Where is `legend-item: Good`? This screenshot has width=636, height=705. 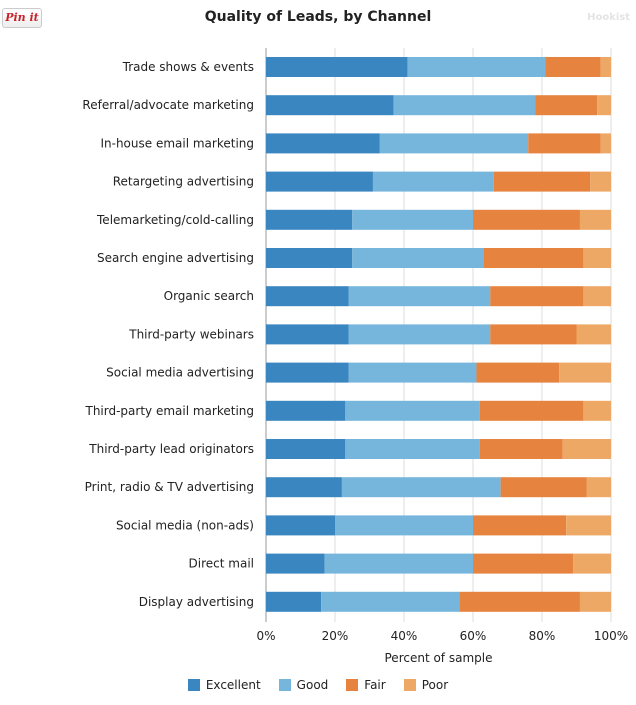 legend-item: Good is located at coordinates (303, 685).